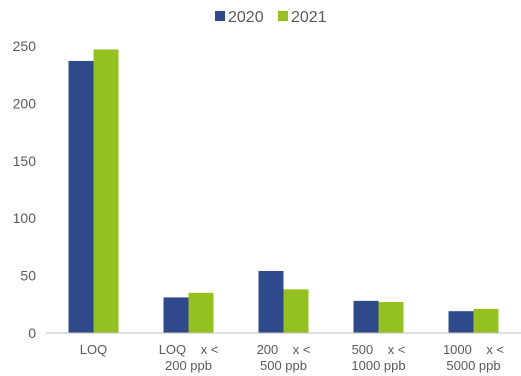 Image resolution: width=521 pixels, height=376 pixels. I want to click on x-category-label: 1000 x <, so click(473, 349).